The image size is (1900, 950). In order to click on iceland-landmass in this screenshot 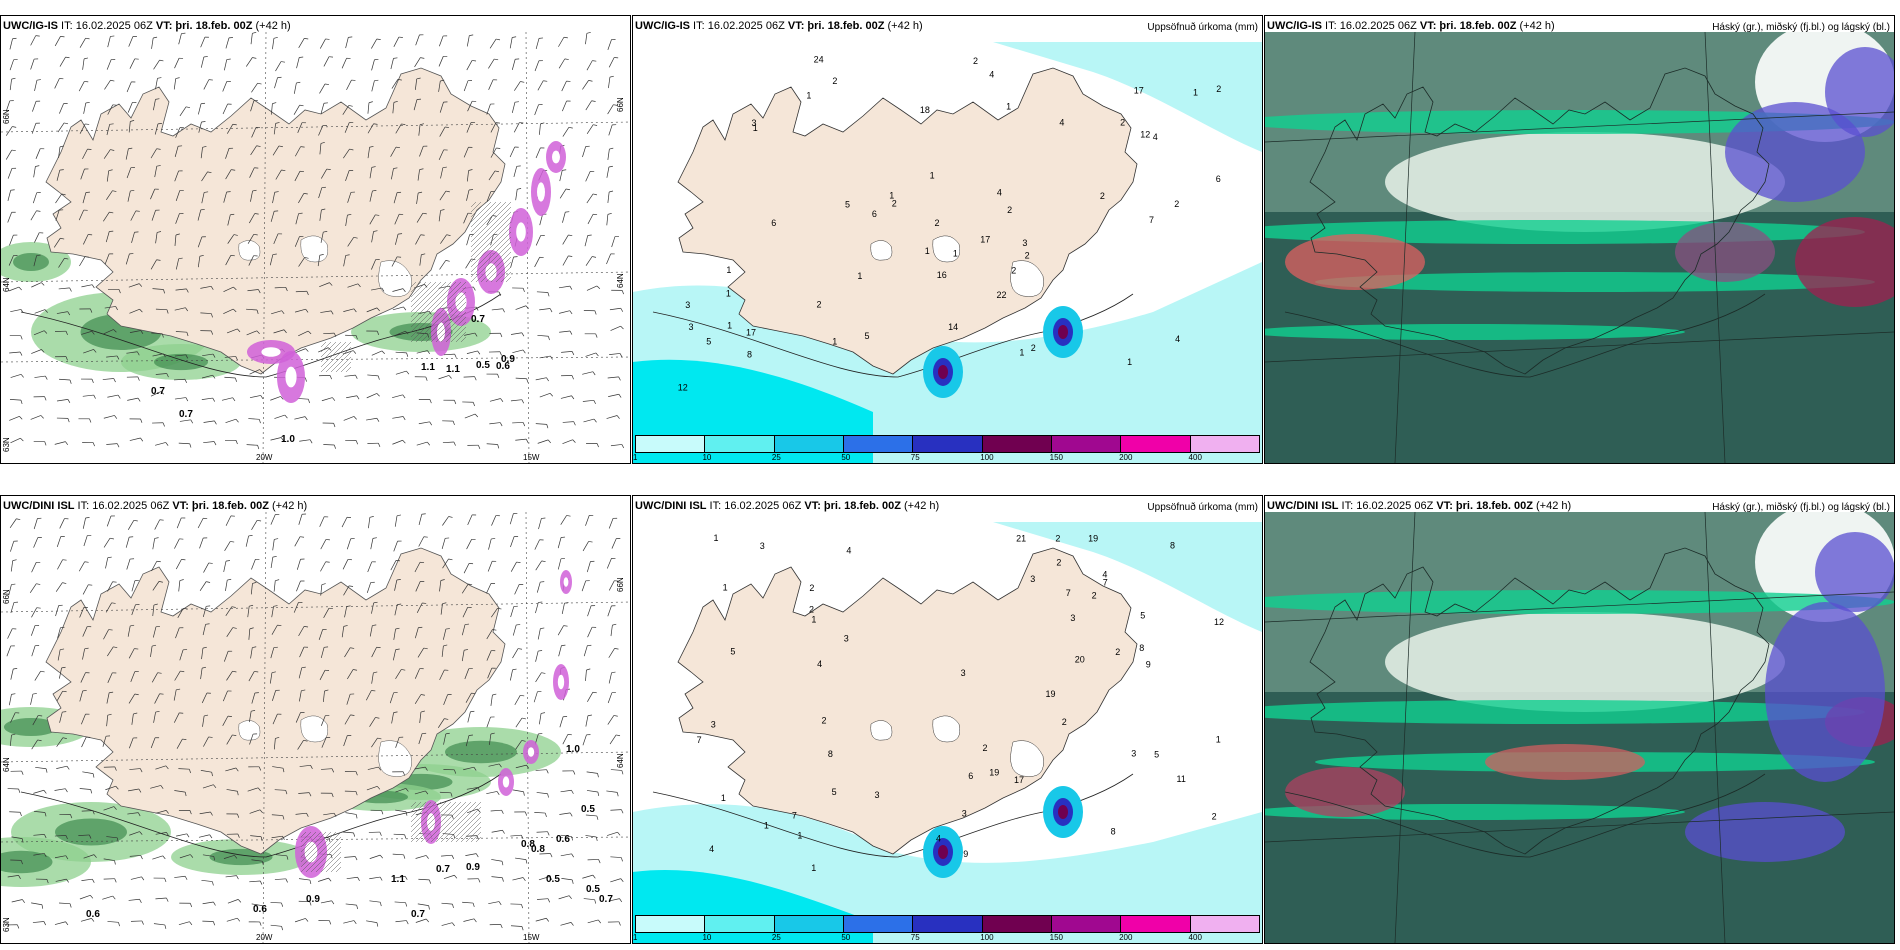, I will do `click(907, 701)`.